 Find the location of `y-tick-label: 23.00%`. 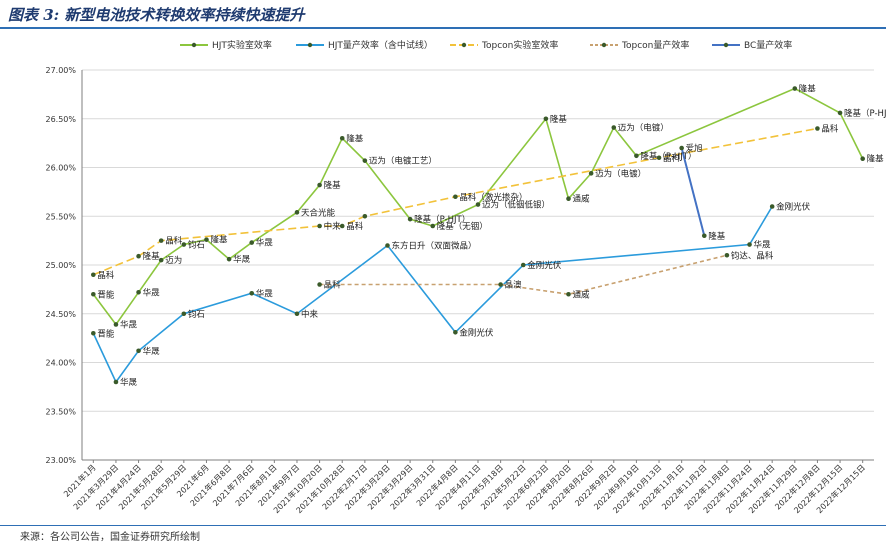

y-tick-label: 23.00% is located at coordinates (60, 460).